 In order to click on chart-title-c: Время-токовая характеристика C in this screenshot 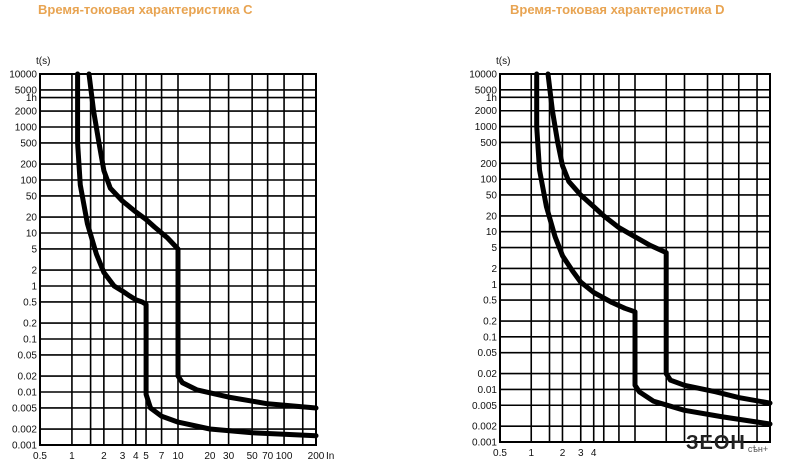, I will do `click(145, 9)`.